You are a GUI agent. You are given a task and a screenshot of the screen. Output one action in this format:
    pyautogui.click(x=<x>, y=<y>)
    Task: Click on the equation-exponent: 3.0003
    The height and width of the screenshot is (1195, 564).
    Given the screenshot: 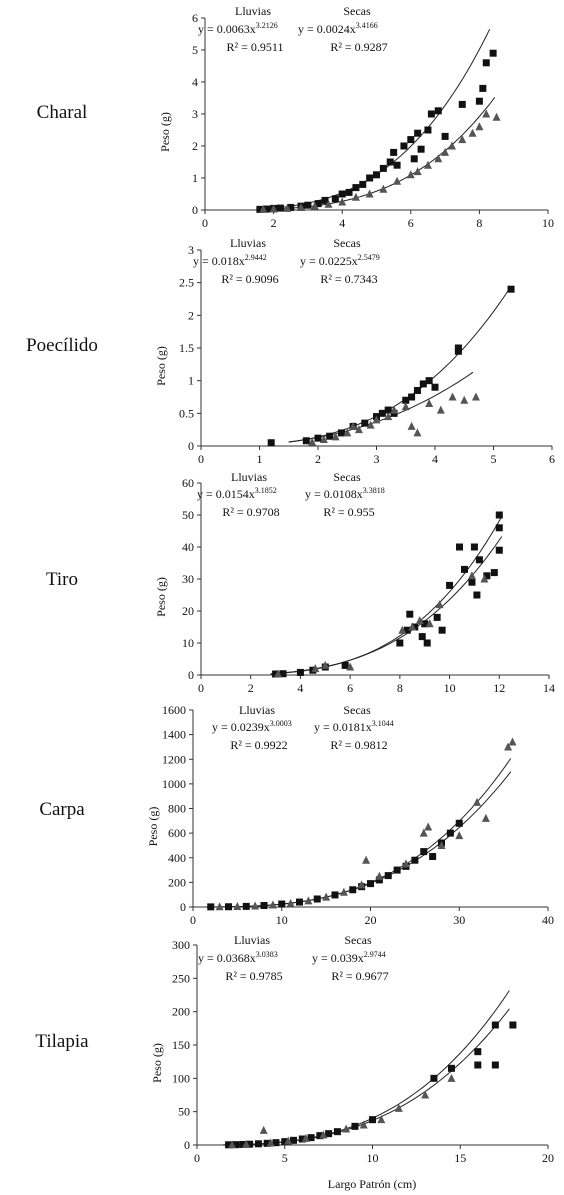 What is the action you would take?
    pyautogui.click(x=281, y=723)
    